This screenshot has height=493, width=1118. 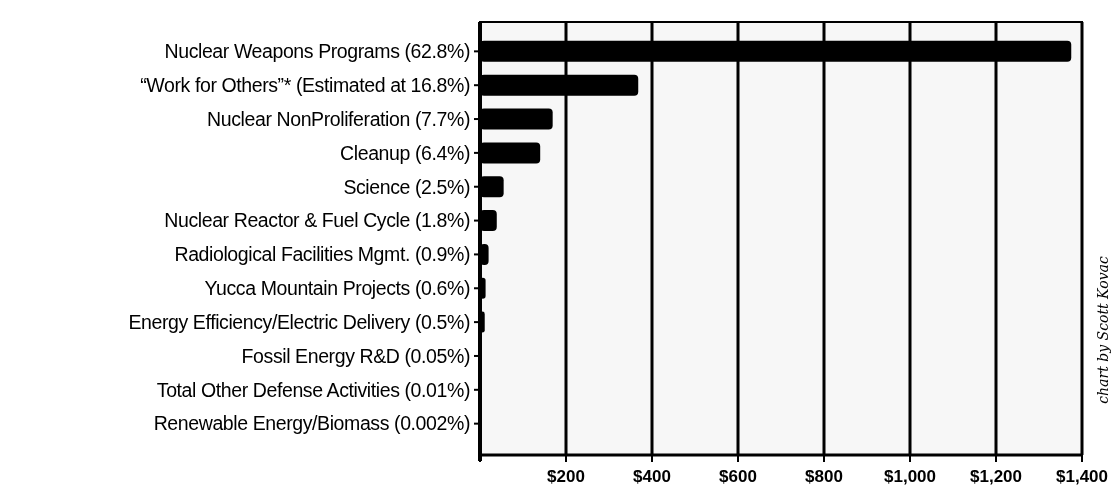 What do you see at coordinates (313, 389) in the screenshot?
I see `y-tick-label: Total Other Defense Activities (0.01%)` at bounding box center [313, 389].